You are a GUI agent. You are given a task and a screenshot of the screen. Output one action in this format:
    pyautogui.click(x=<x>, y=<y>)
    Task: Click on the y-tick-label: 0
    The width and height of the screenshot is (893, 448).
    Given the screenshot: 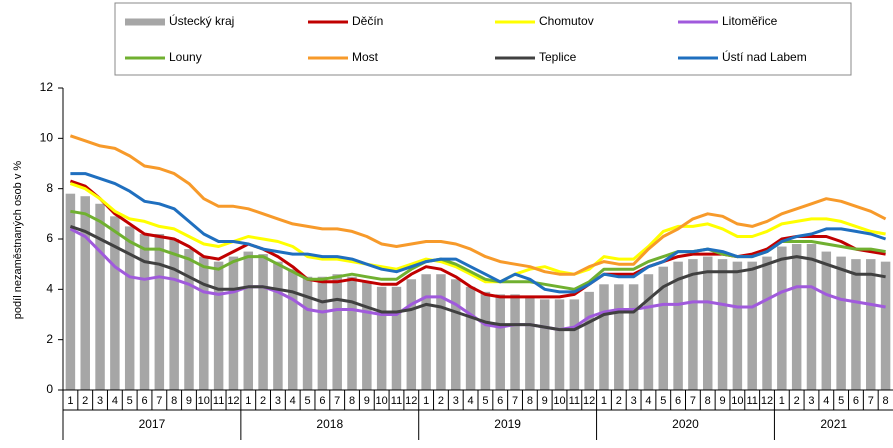 What is the action you would take?
    pyautogui.click(x=49, y=389)
    